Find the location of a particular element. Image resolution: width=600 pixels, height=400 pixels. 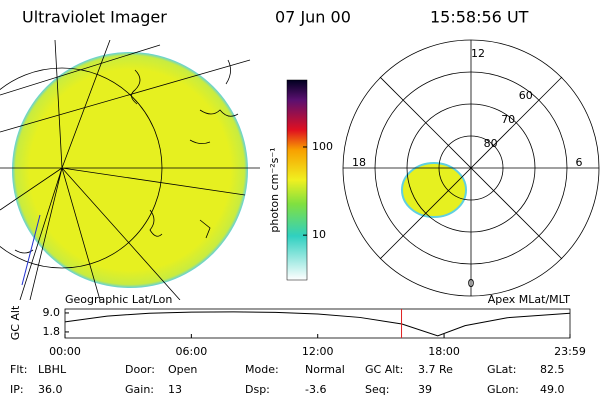

x-tick-label: 23:59 is located at coordinates (570, 351).